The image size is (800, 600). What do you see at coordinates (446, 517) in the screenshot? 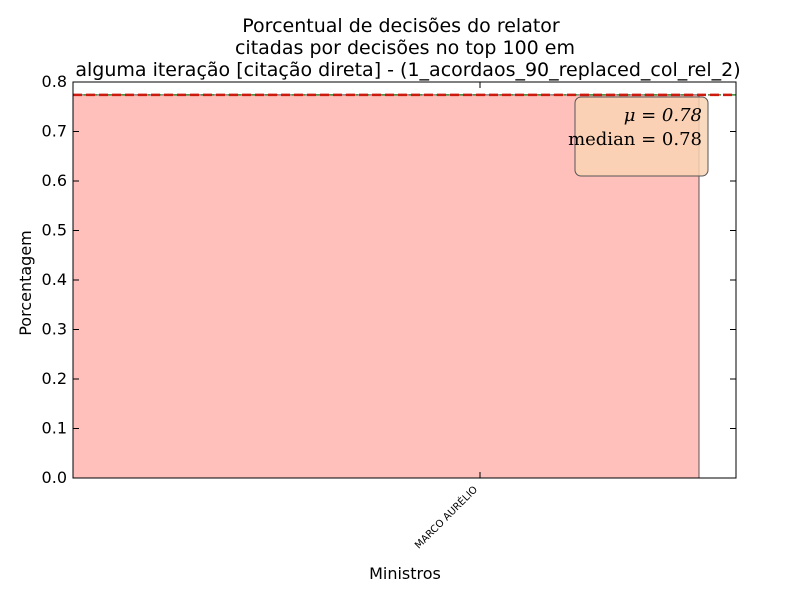
I see `x-tick-label: MARCO AURÉLIO` at bounding box center [446, 517].